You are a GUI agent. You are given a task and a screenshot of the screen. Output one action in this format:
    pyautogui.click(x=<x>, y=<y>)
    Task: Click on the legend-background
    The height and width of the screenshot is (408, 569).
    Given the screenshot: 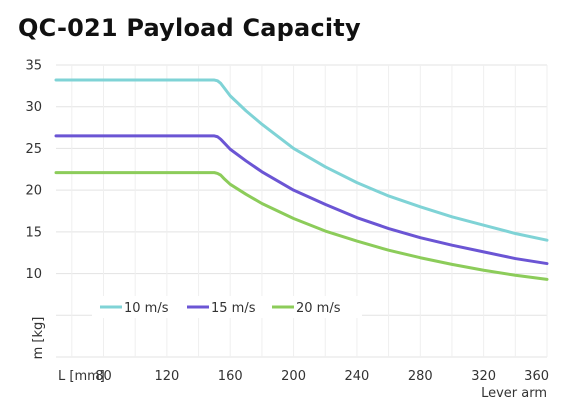 What is the action you would take?
    pyautogui.click(x=227, y=307)
    